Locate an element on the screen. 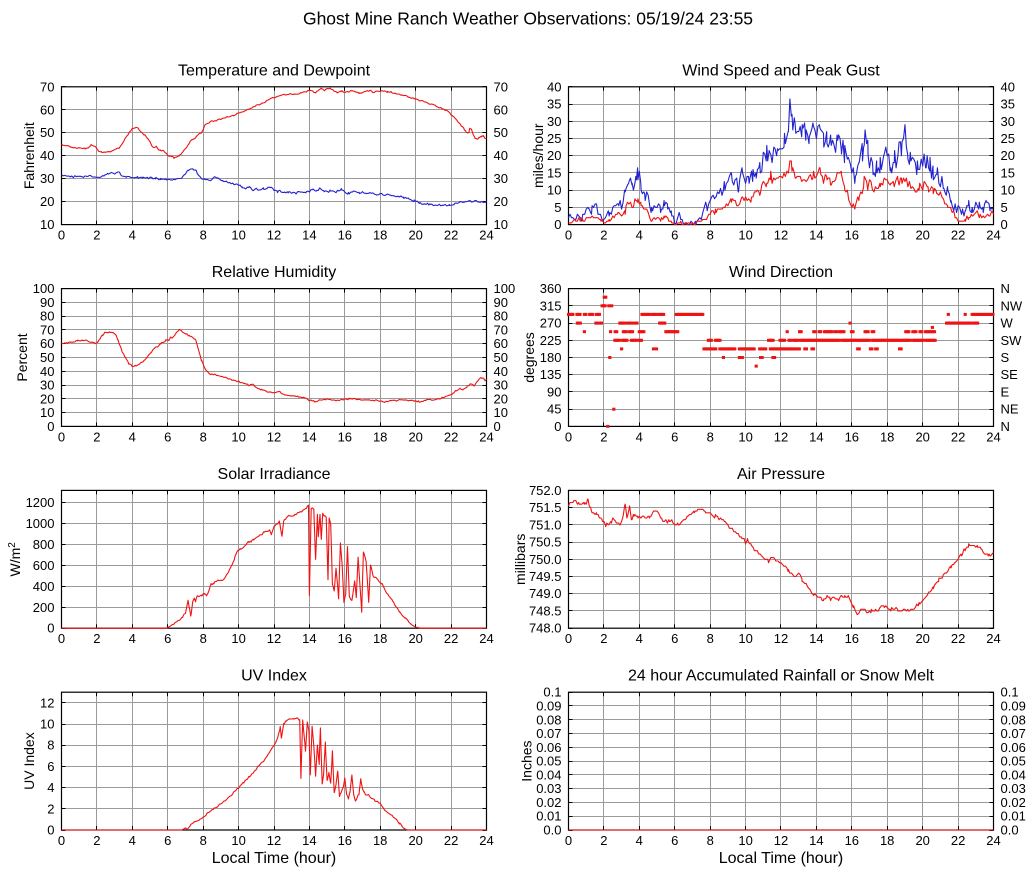 This screenshot has height=878, width=1027. svg-text: 90 is located at coordinates (554, 392).